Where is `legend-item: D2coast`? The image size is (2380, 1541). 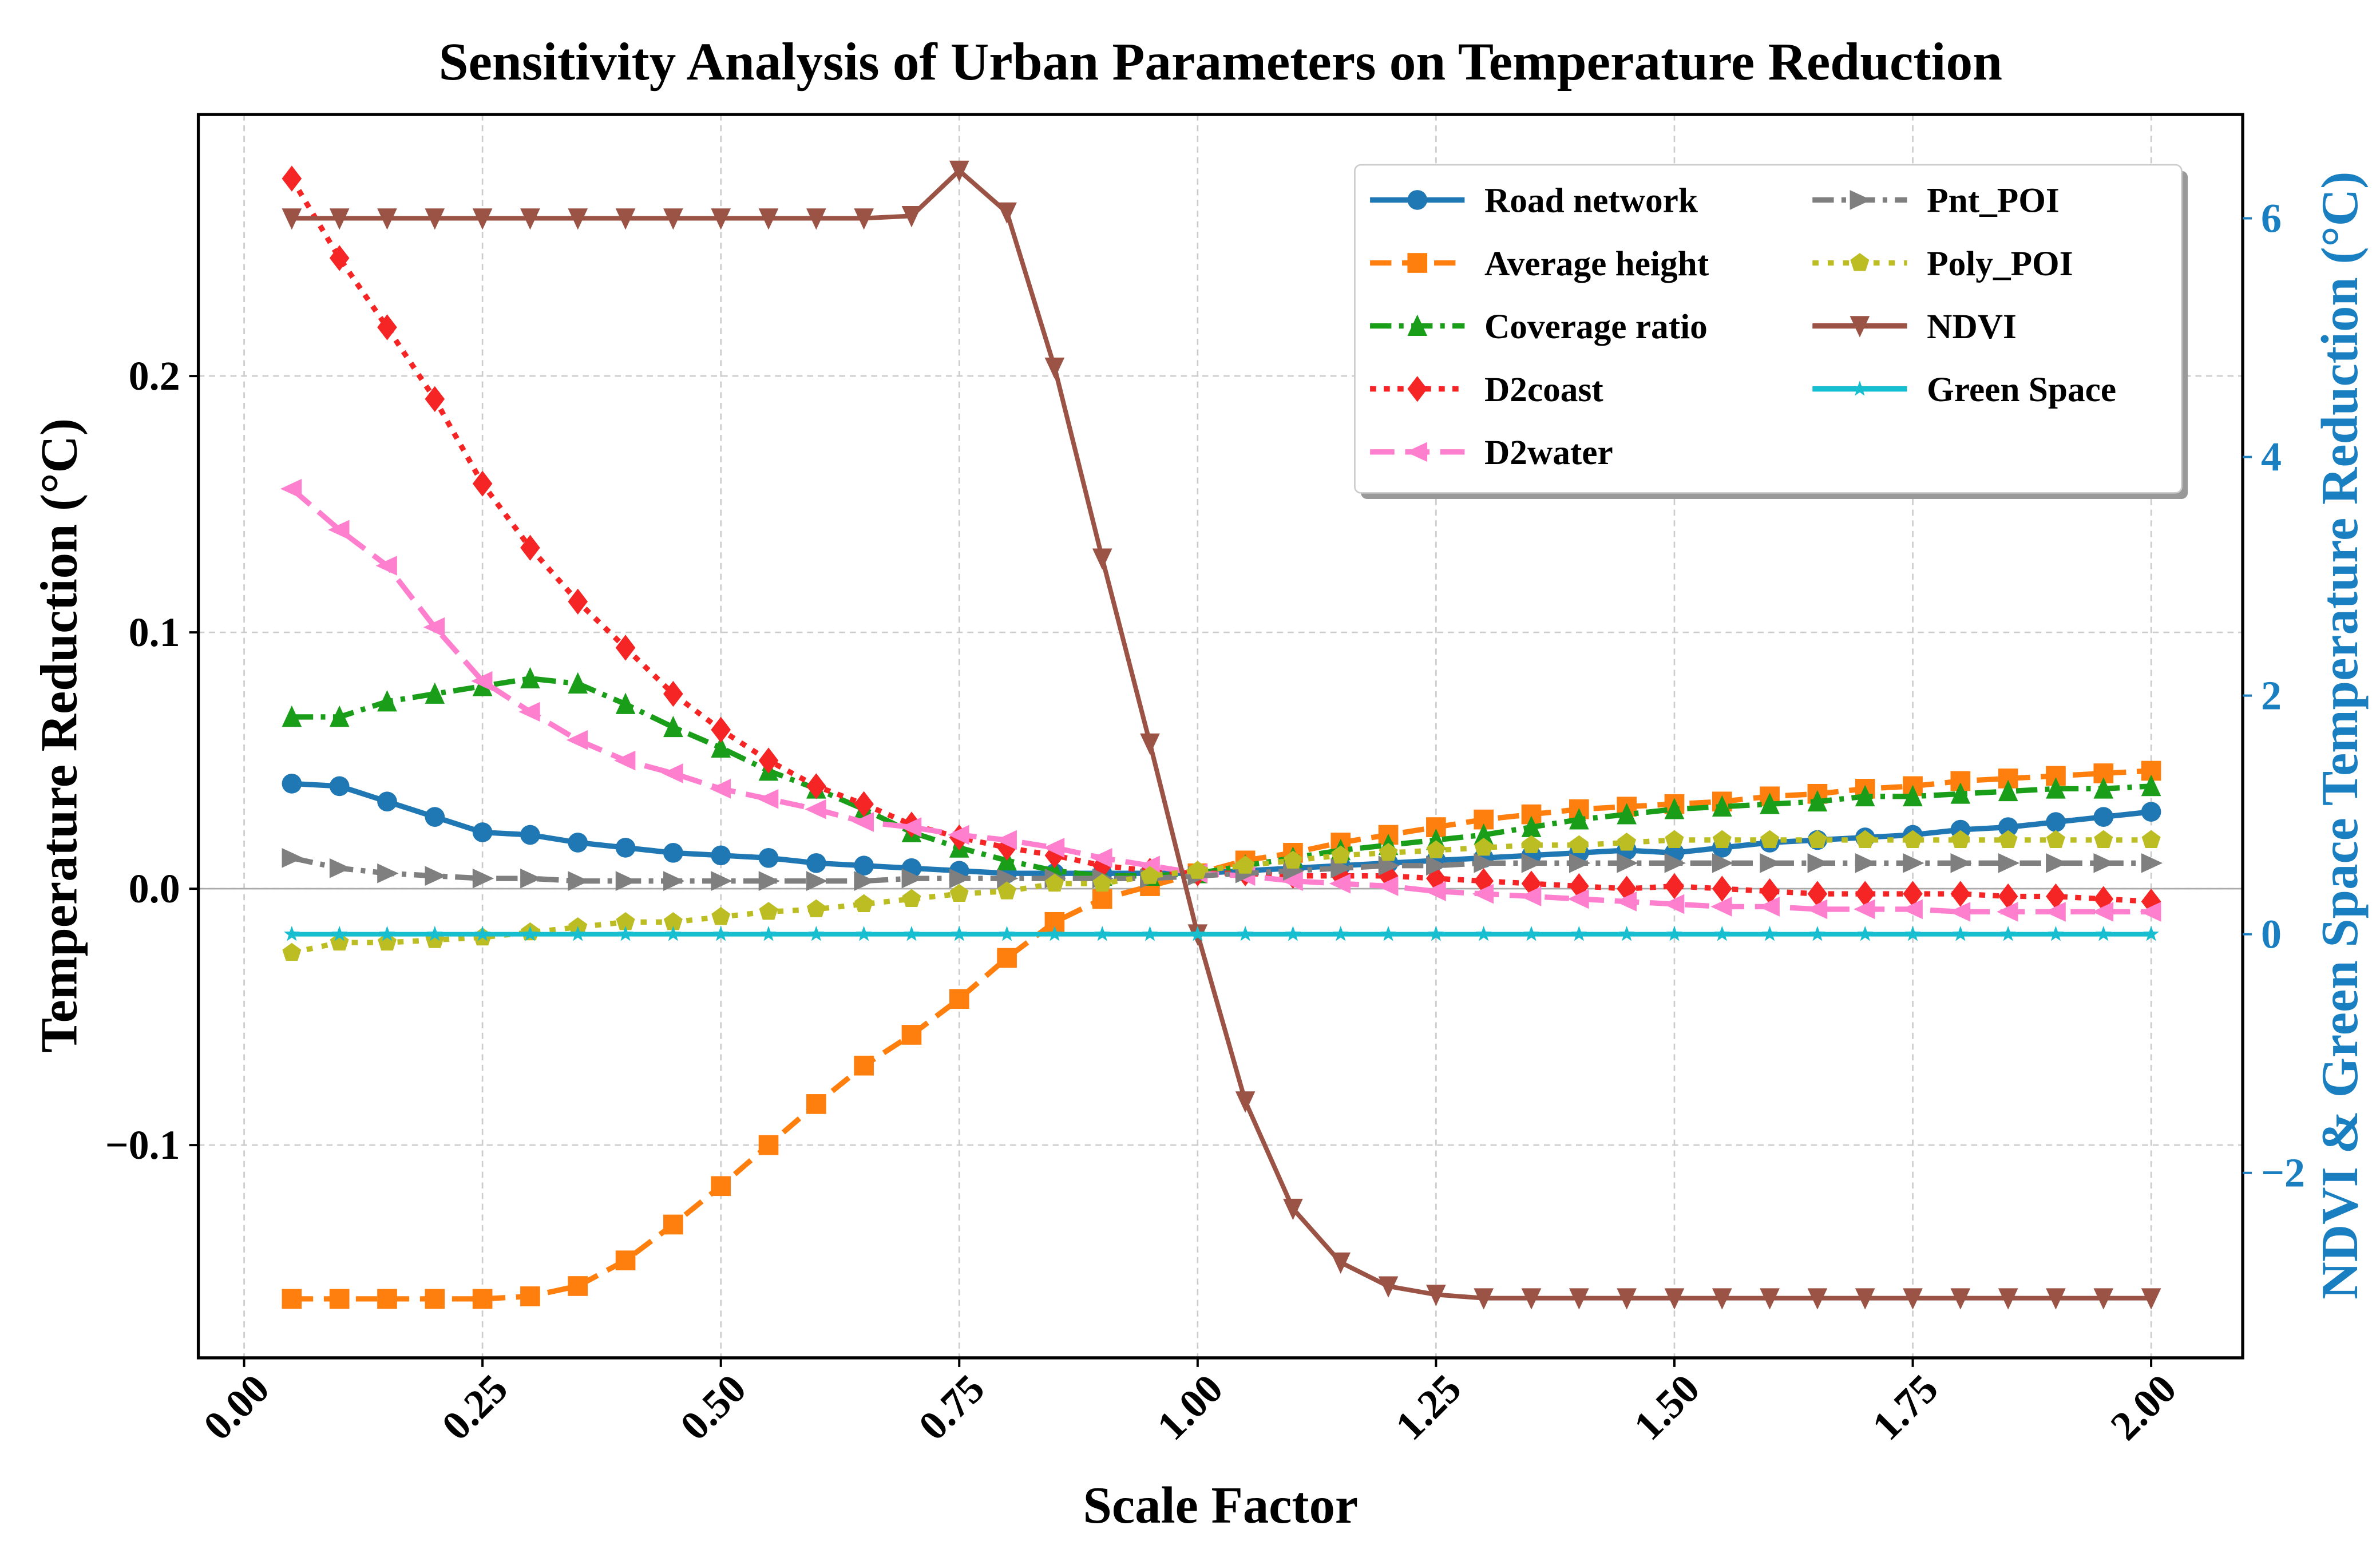 legend-item: D2coast is located at coordinates (1486, 389).